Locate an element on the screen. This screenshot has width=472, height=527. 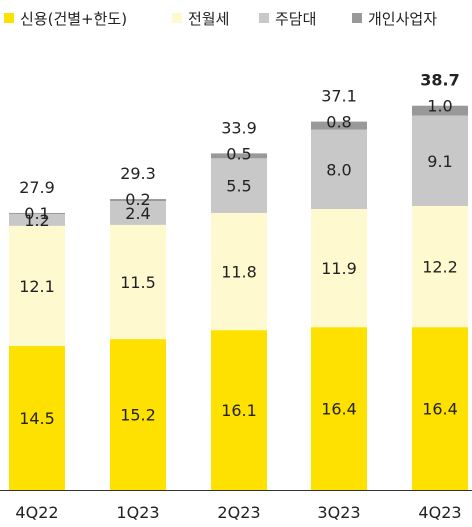
bar-jeonse-1q23 is located at coordinates (138, 282).